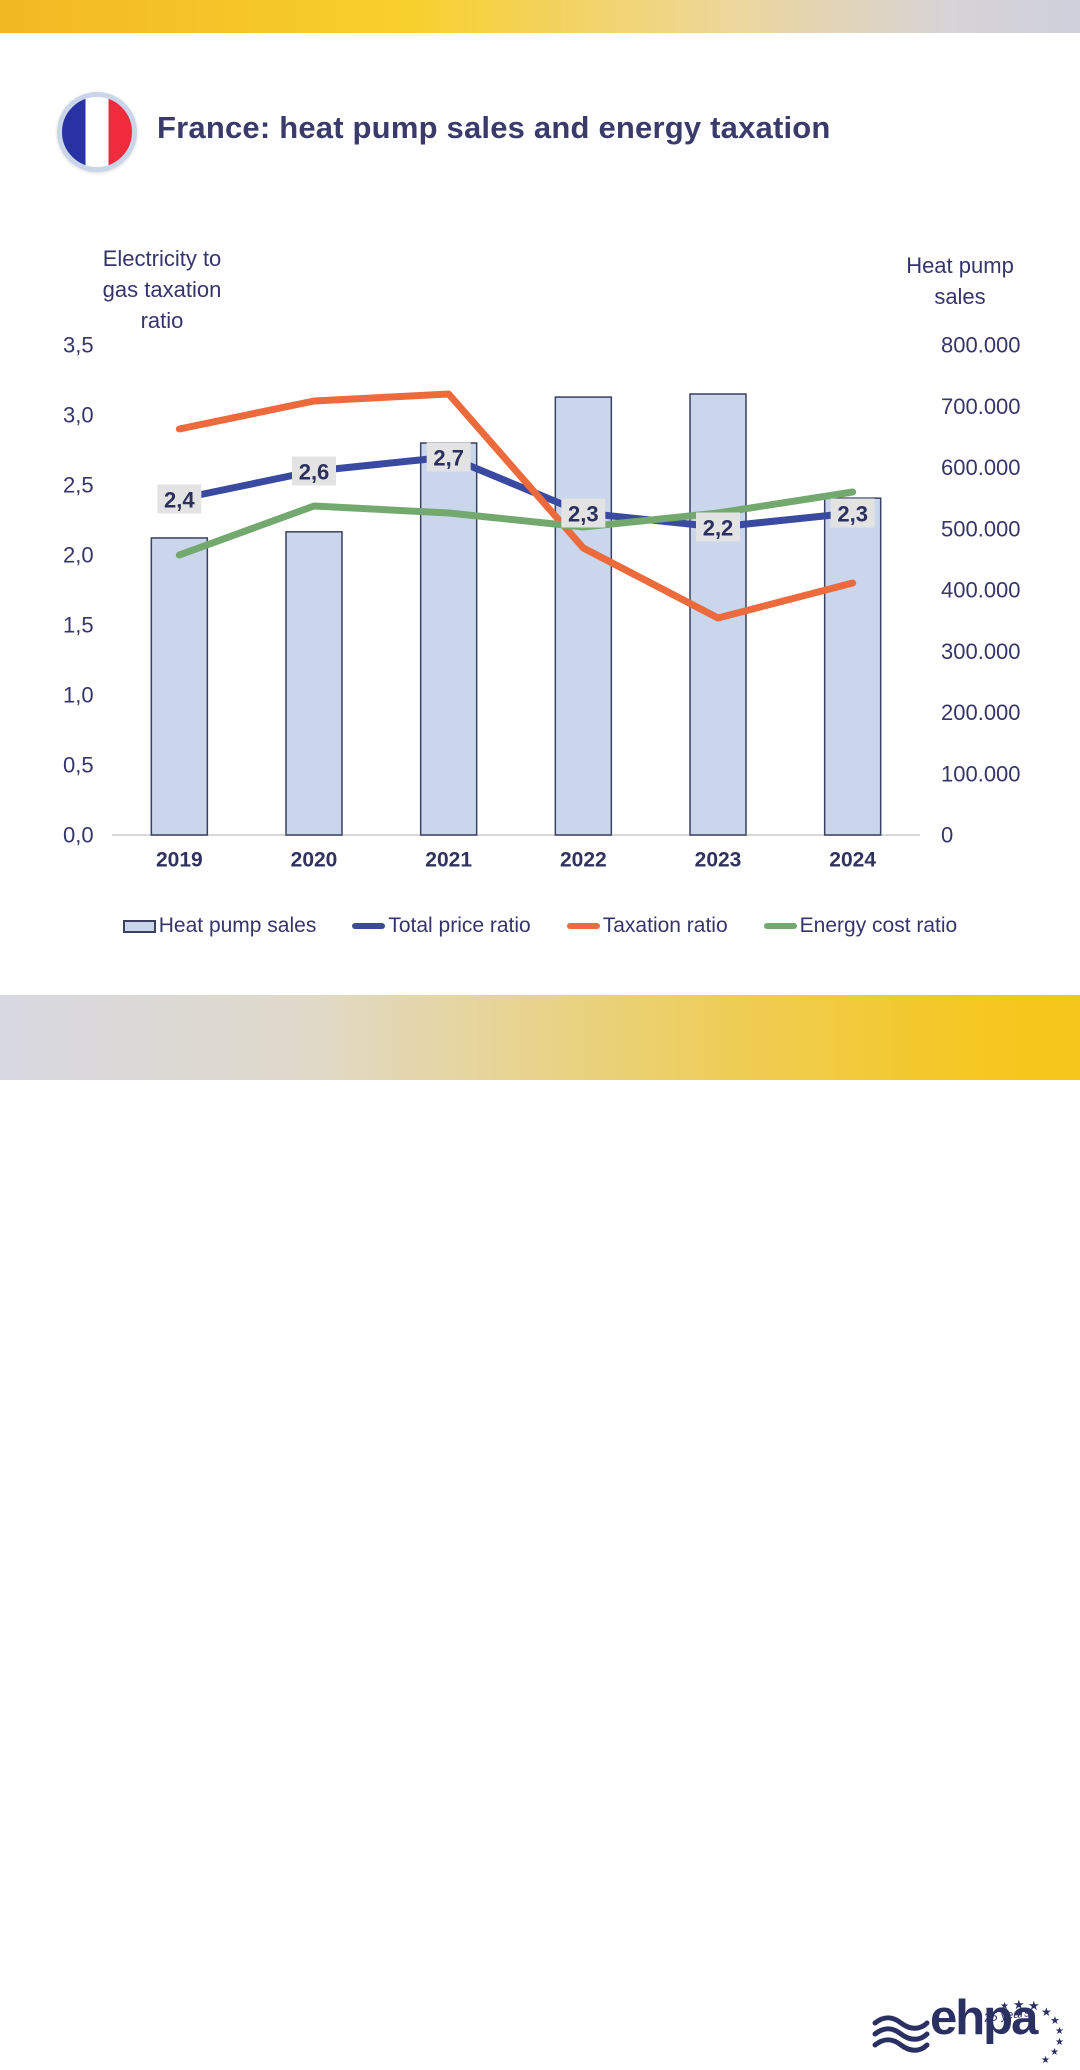 This screenshot has width=1080, height=2070. What do you see at coordinates (78, 765) in the screenshot?
I see `left-axis-tick-label: 0,5` at bounding box center [78, 765].